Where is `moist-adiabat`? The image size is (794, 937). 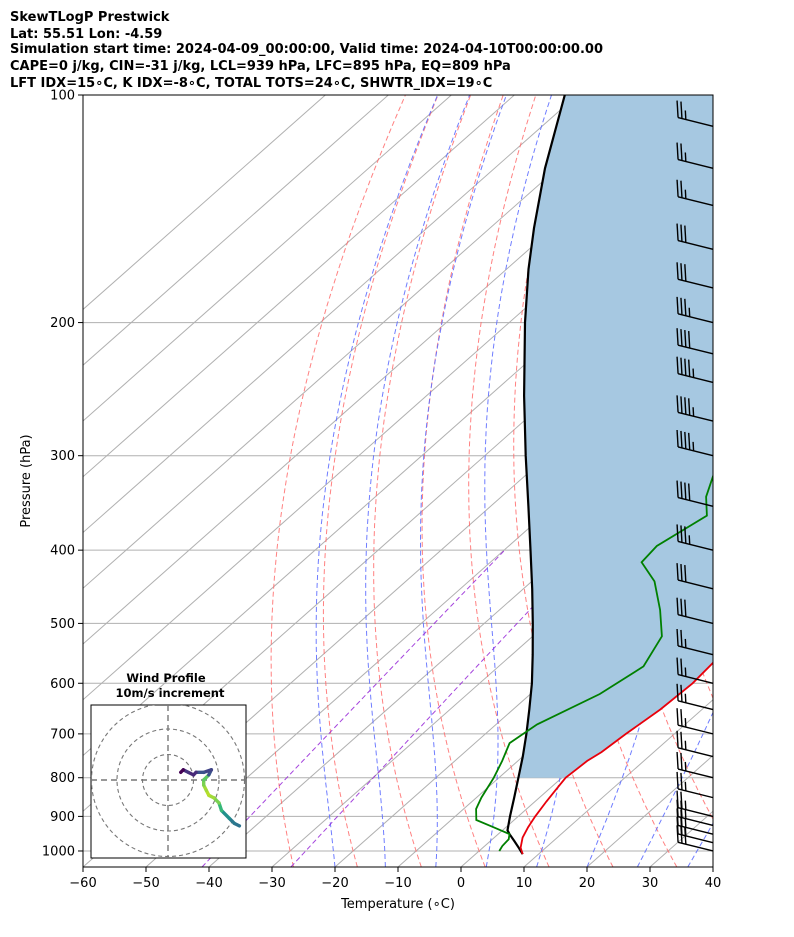
moist-adiabat is located at coordinates (463, 481).